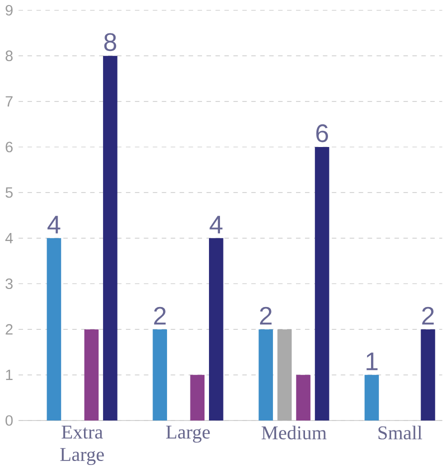 This screenshot has width=443, height=470. What do you see at coordinates (9, 147) in the screenshot?
I see `y-tick-label: 6` at bounding box center [9, 147].